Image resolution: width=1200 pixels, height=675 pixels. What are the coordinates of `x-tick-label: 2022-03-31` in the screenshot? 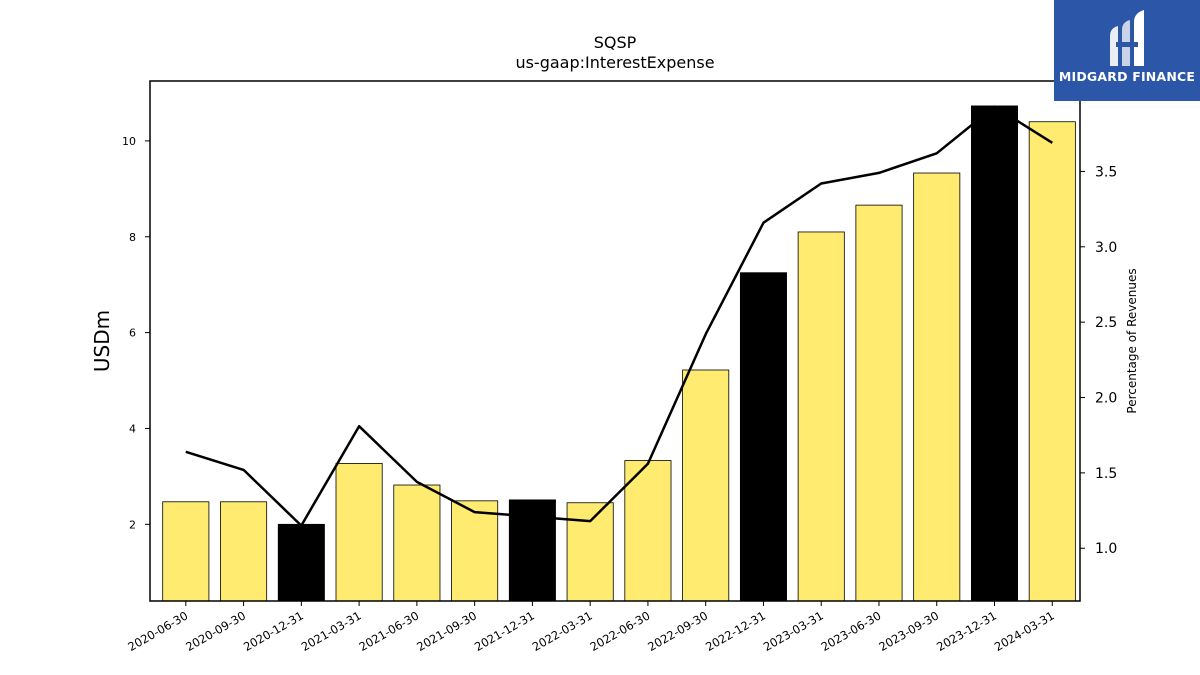 It's located at (562, 631).